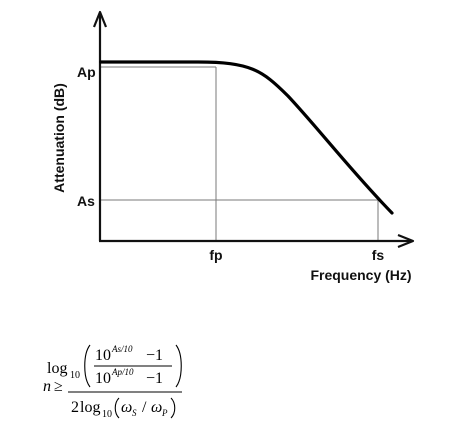 The image size is (472, 427). Describe the element at coordinates (90, 407) in the screenshot. I see `formula-den-log: log` at that location.